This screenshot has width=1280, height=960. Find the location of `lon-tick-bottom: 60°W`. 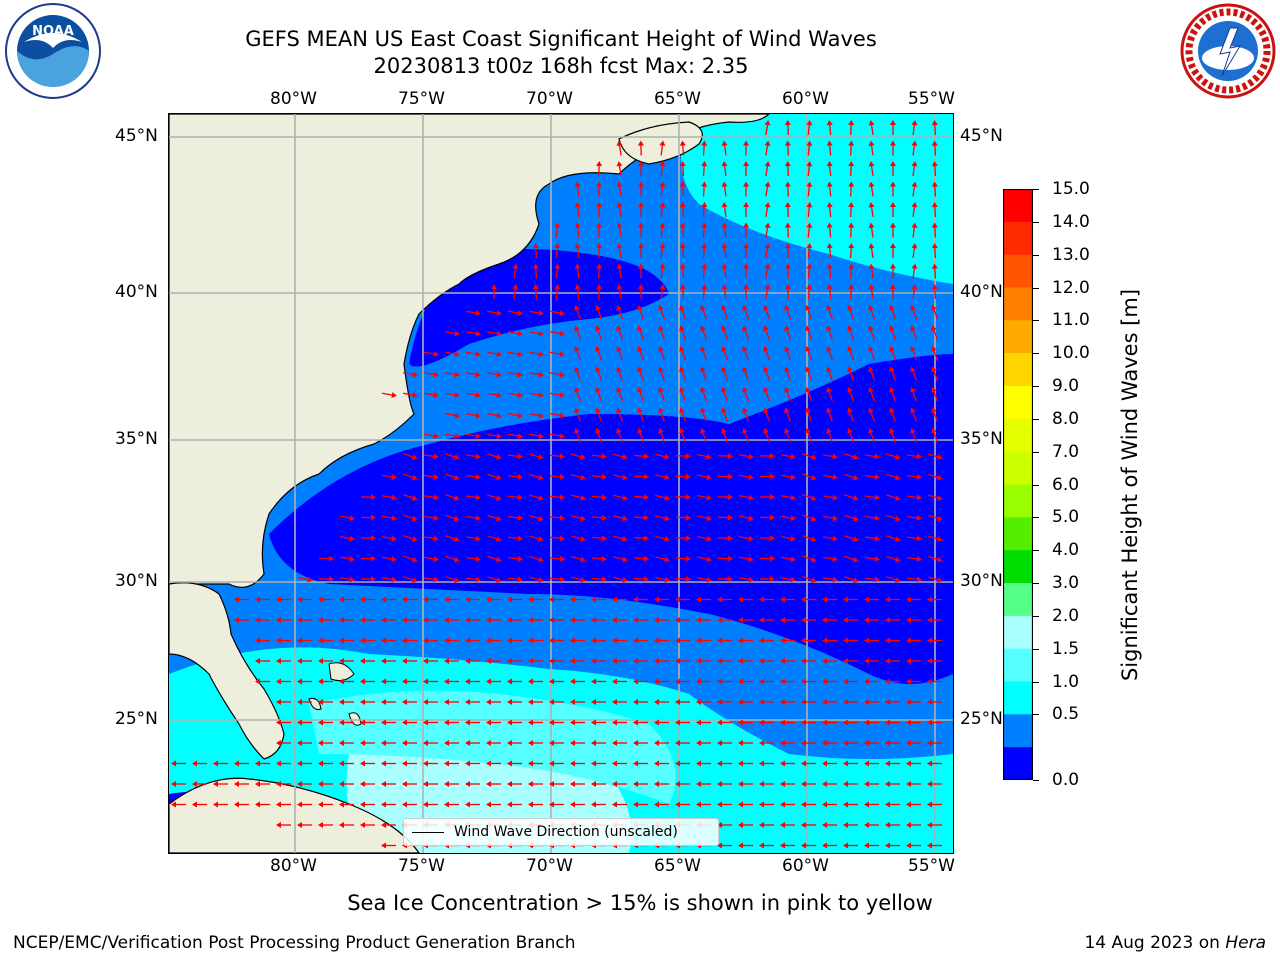

lon-tick-bottom: 60°W is located at coordinates (805, 866).